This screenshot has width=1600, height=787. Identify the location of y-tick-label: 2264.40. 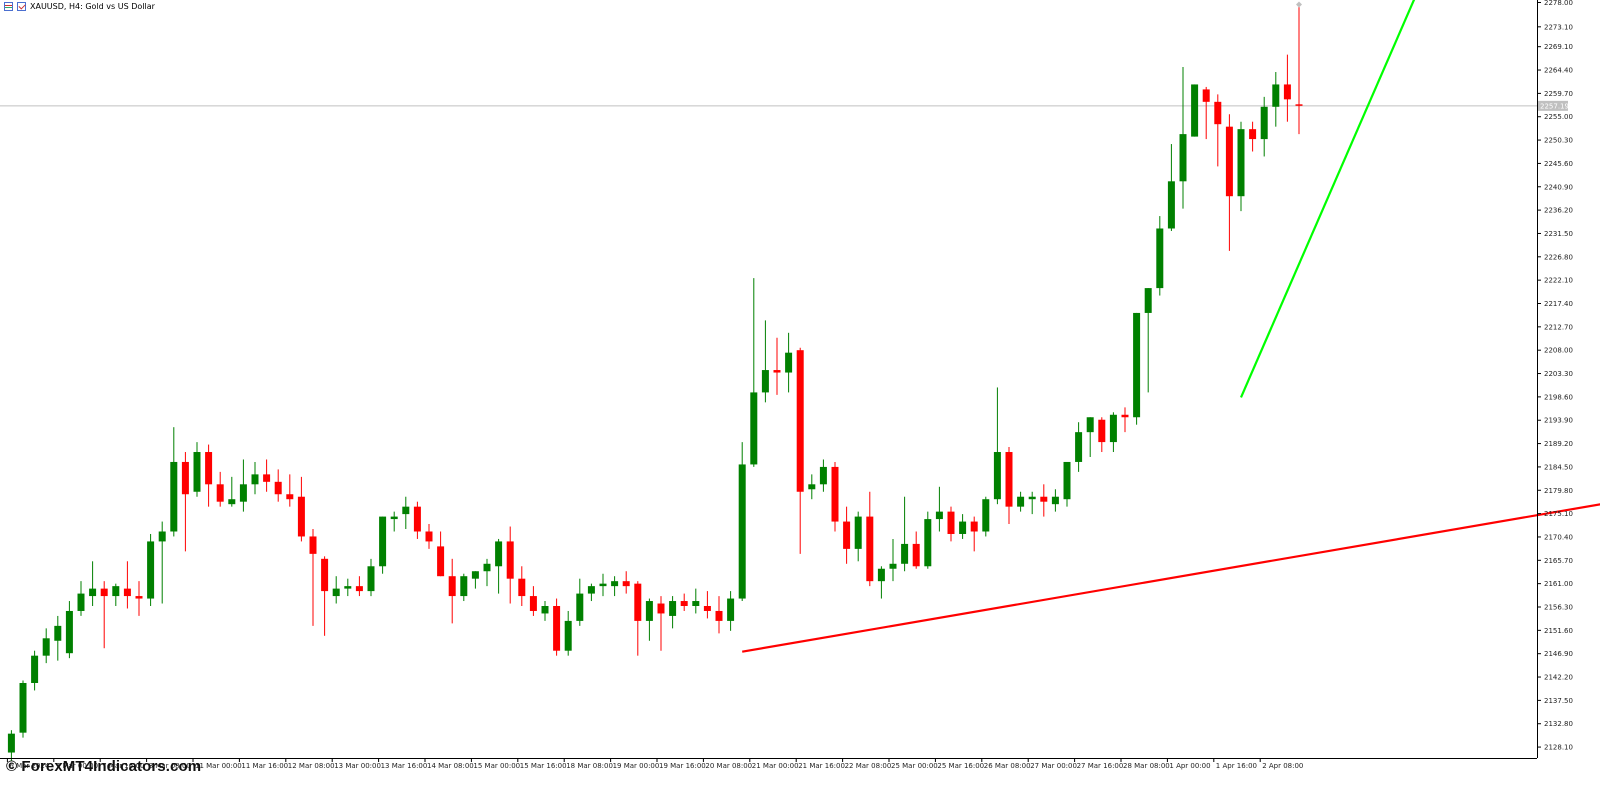
(1558, 71).